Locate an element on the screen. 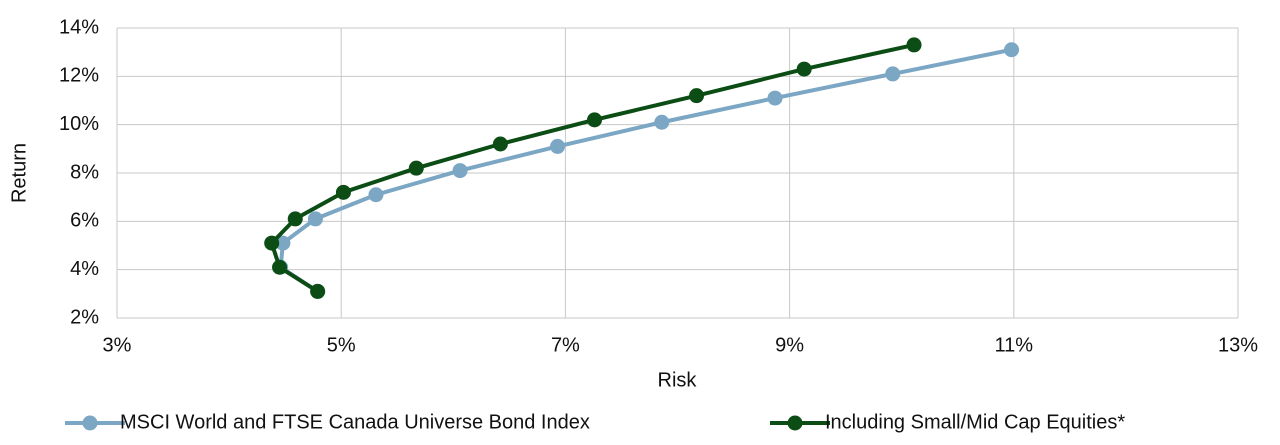 The image size is (1280, 445). y-tick-label: 14% is located at coordinates (79, 27).